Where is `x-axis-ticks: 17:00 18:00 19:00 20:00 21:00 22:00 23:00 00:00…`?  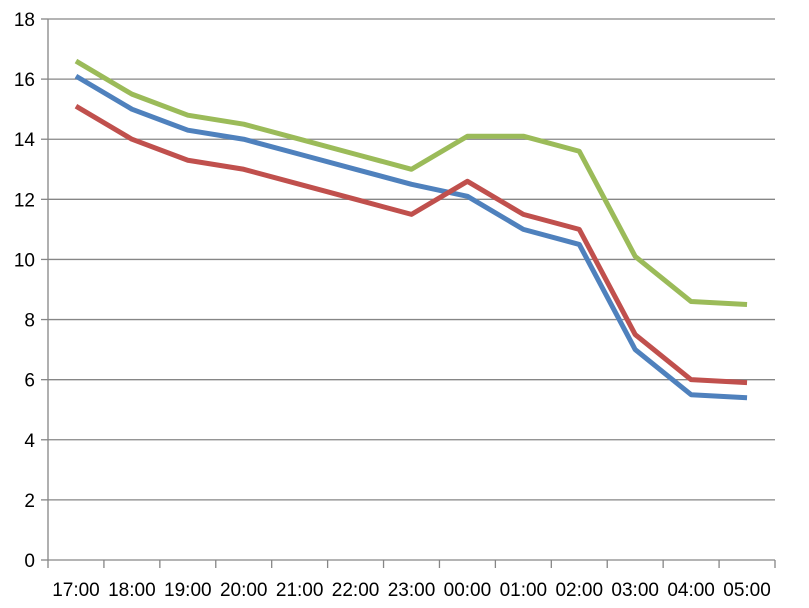
x-axis-ticks: 17:00 18:00 19:00 20:00 21:00 22:00 23:00 00:00… is located at coordinates (411, 580).